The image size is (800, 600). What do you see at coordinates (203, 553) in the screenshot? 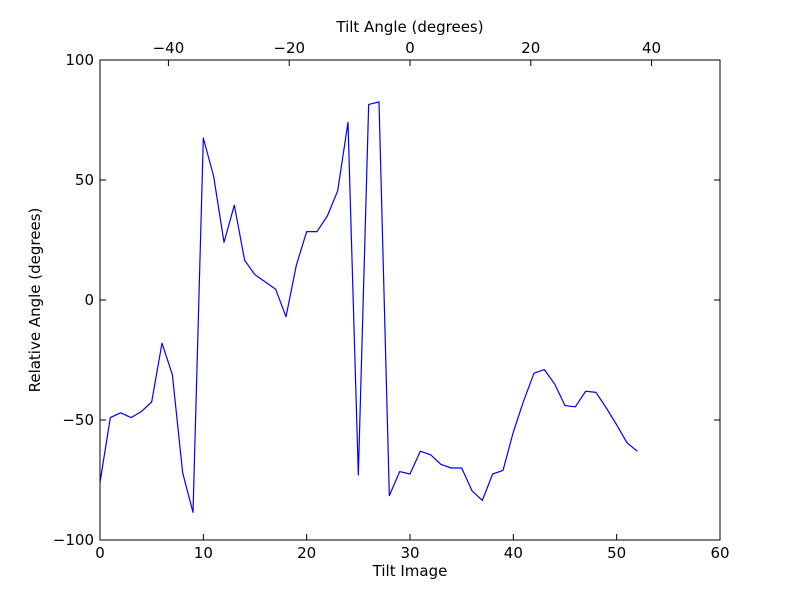
I see `x-tick-label: 10` at bounding box center [203, 553].